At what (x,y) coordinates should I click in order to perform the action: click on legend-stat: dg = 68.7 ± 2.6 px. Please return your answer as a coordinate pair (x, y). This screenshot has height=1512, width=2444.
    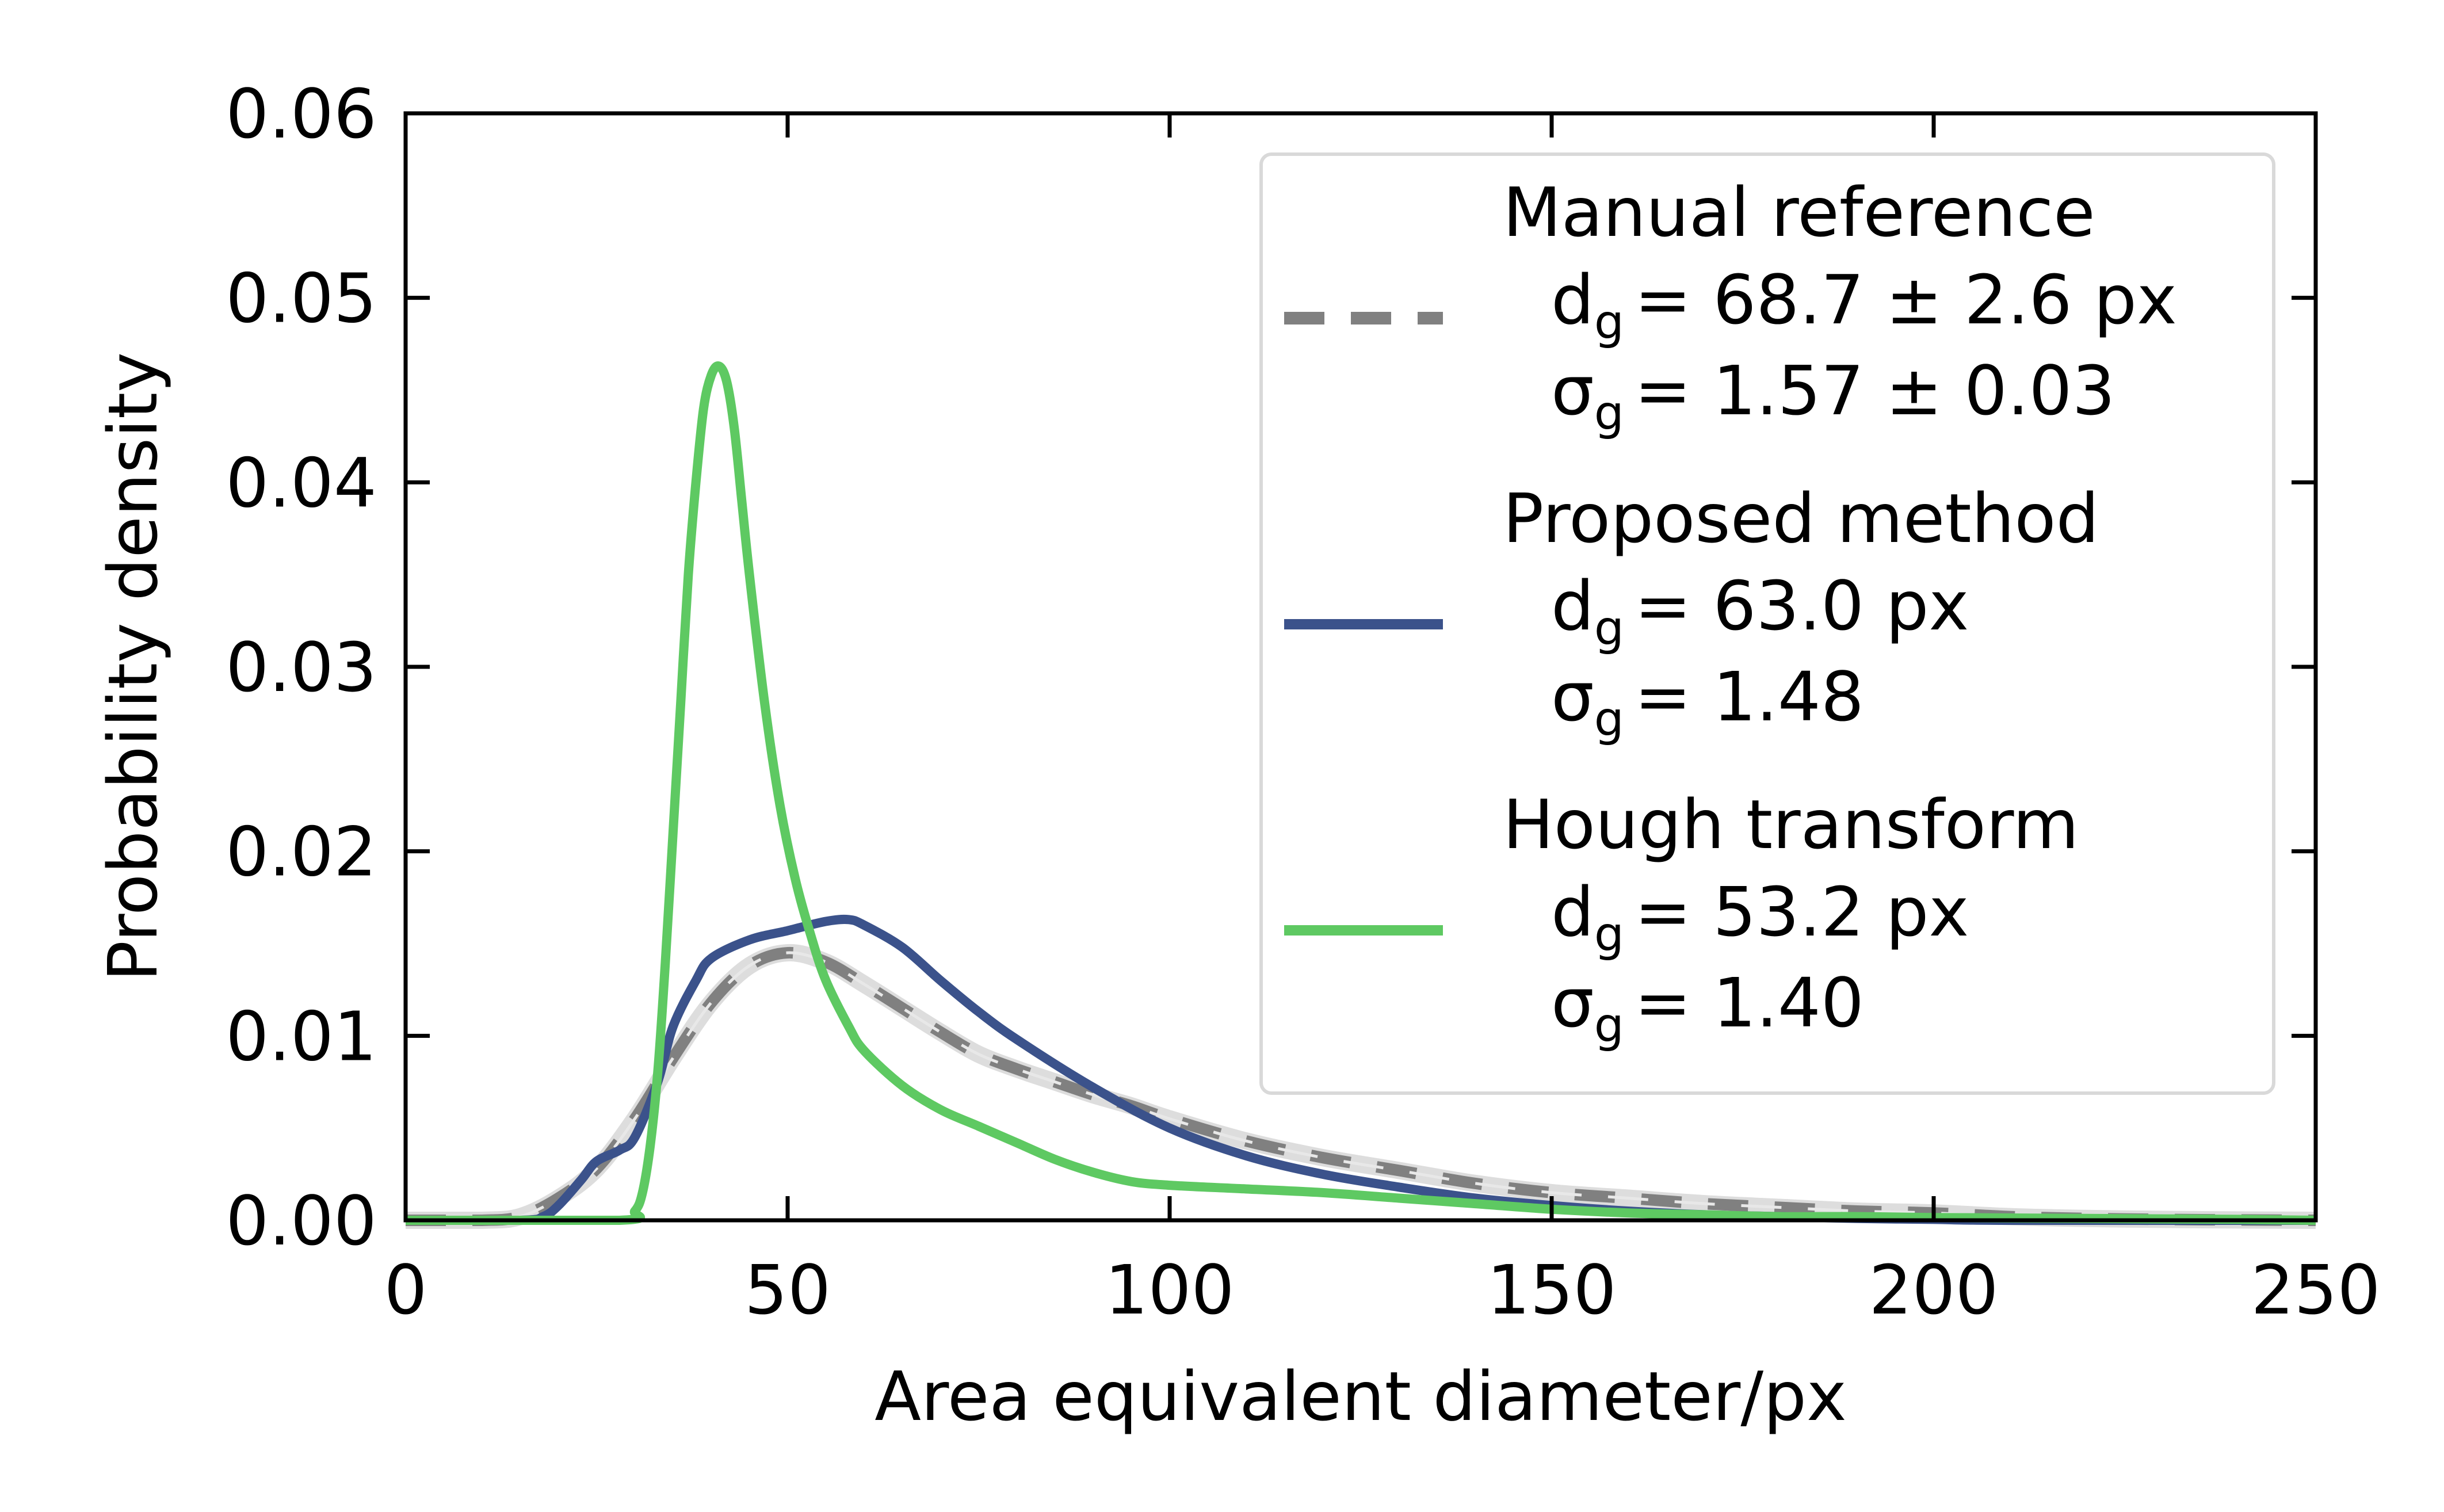
    Looking at the image, I should click on (1864, 305).